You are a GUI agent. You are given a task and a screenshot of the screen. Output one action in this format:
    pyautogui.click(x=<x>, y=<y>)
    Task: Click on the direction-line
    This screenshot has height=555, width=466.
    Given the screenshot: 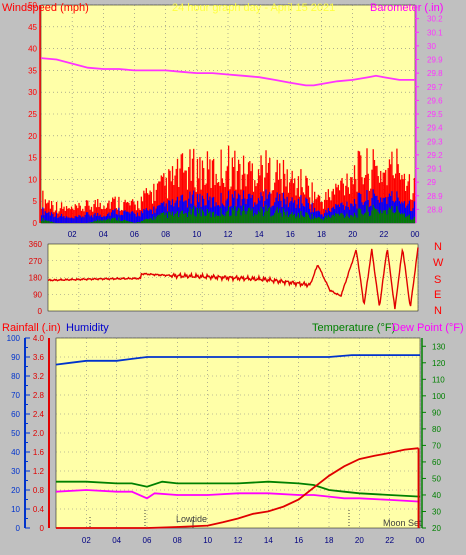 What is the action you would take?
    pyautogui.click(x=233, y=278)
    